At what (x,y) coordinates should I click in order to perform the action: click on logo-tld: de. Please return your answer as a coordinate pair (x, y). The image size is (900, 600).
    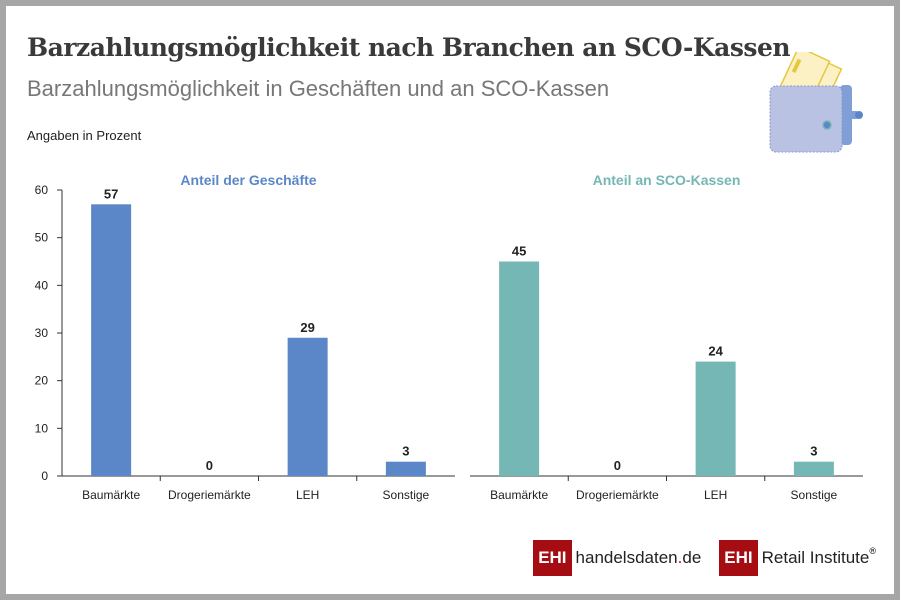
    Looking at the image, I should click on (692, 557).